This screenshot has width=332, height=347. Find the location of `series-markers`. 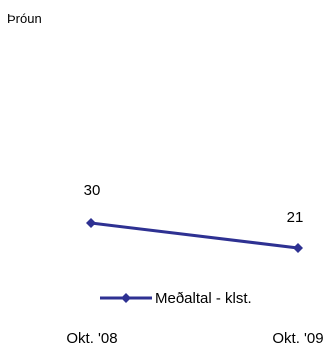

series-markers is located at coordinates (194, 235).